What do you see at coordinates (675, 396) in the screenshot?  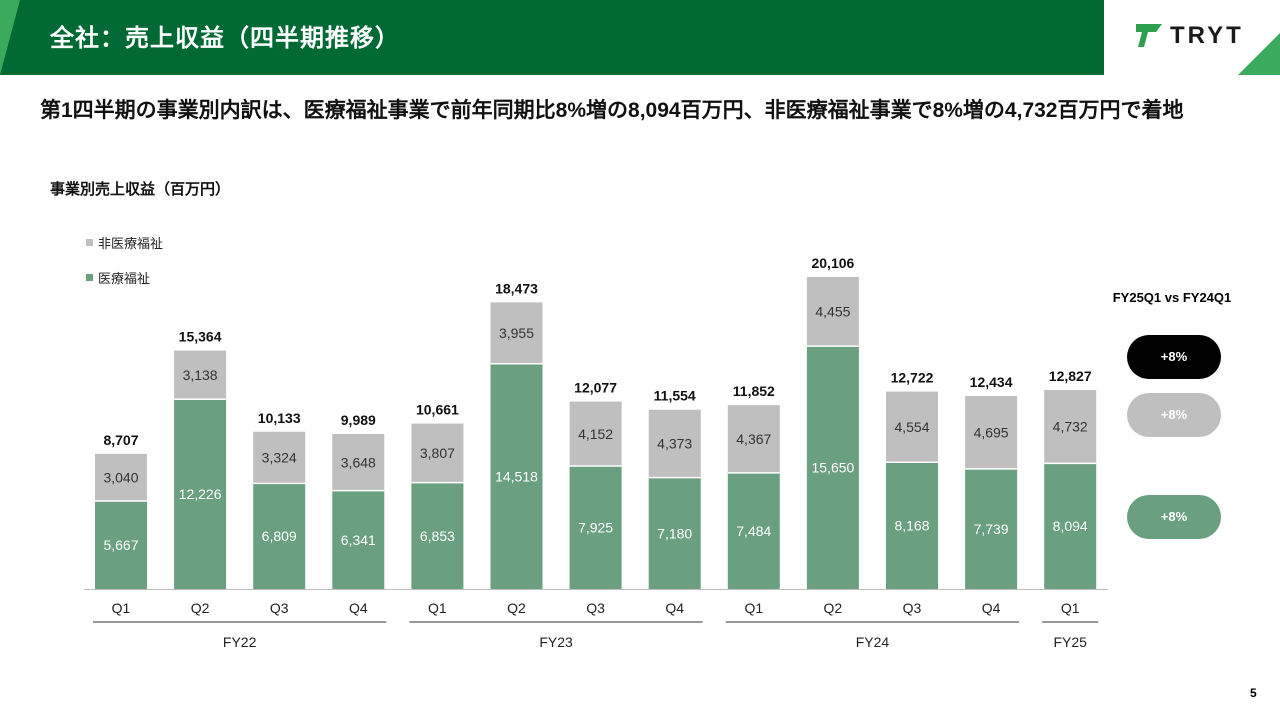 I see `data-label-total: 11,554` at bounding box center [675, 396].